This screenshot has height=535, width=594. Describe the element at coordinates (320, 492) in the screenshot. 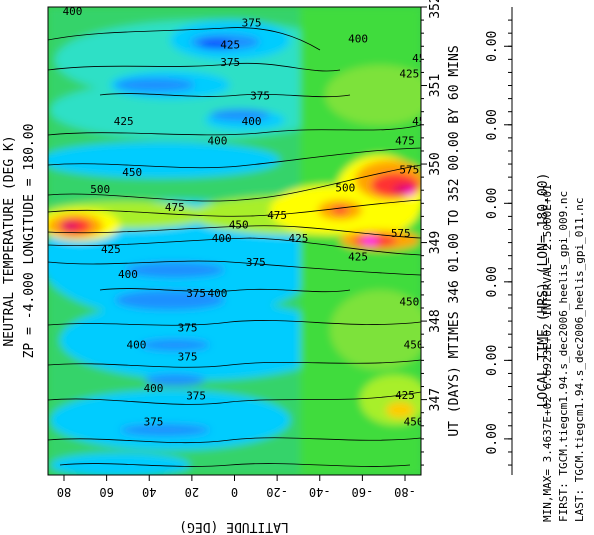

I see `latitude-tick-label: -40` at that location.